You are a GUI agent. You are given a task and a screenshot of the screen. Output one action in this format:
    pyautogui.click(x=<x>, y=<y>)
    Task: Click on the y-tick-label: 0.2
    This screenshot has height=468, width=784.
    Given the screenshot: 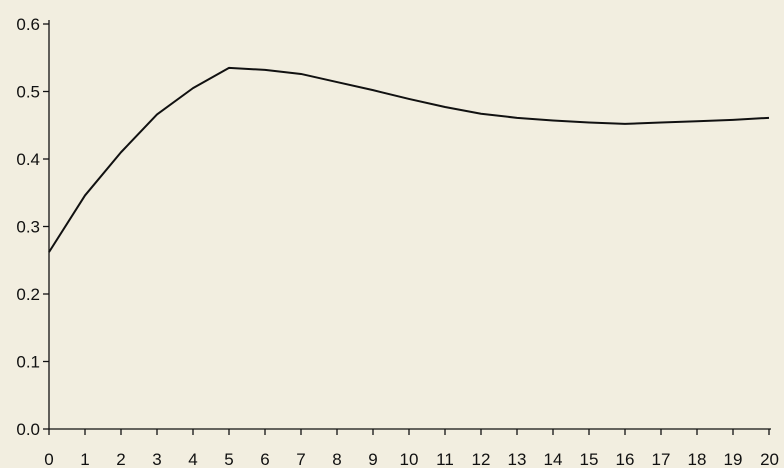 What is the action you would take?
    pyautogui.click(x=28, y=294)
    